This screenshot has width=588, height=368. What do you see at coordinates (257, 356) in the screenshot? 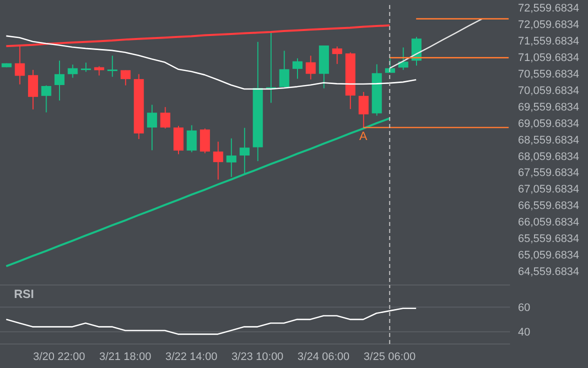
I see `x-tick-label: 3/23 10:00` at bounding box center [257, 356].